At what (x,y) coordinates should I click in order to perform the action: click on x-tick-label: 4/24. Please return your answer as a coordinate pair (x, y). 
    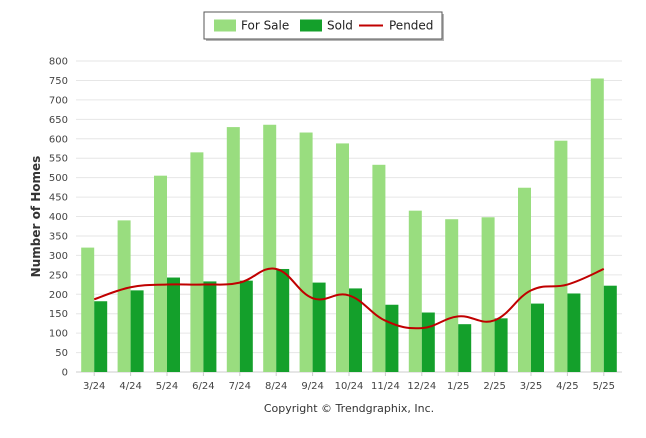
    Looking at the image, I should click on (130, 386).